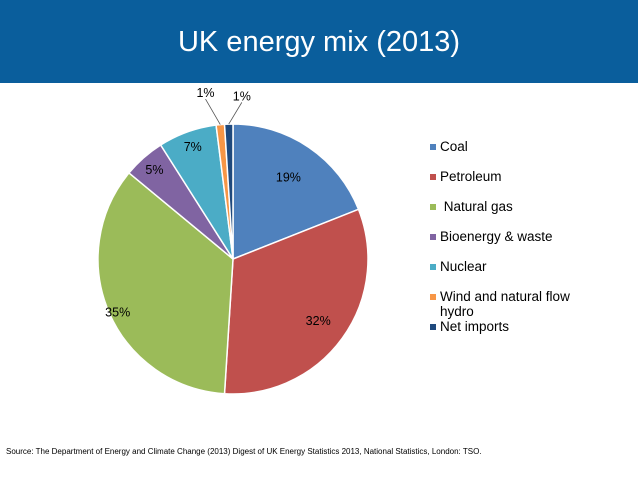  I want to click on data-label-petroleum: 32%, so click(318, 321).